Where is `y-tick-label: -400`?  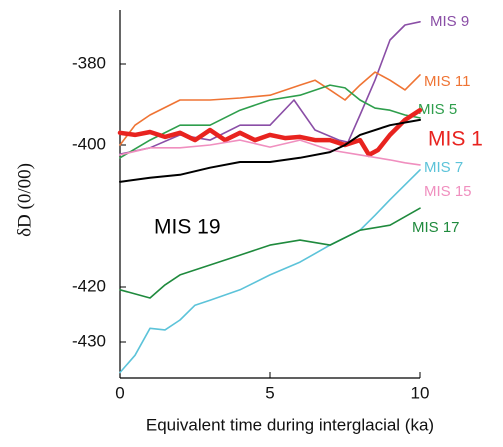 y-tick-label: -400 is located at coordinates (89, 143).